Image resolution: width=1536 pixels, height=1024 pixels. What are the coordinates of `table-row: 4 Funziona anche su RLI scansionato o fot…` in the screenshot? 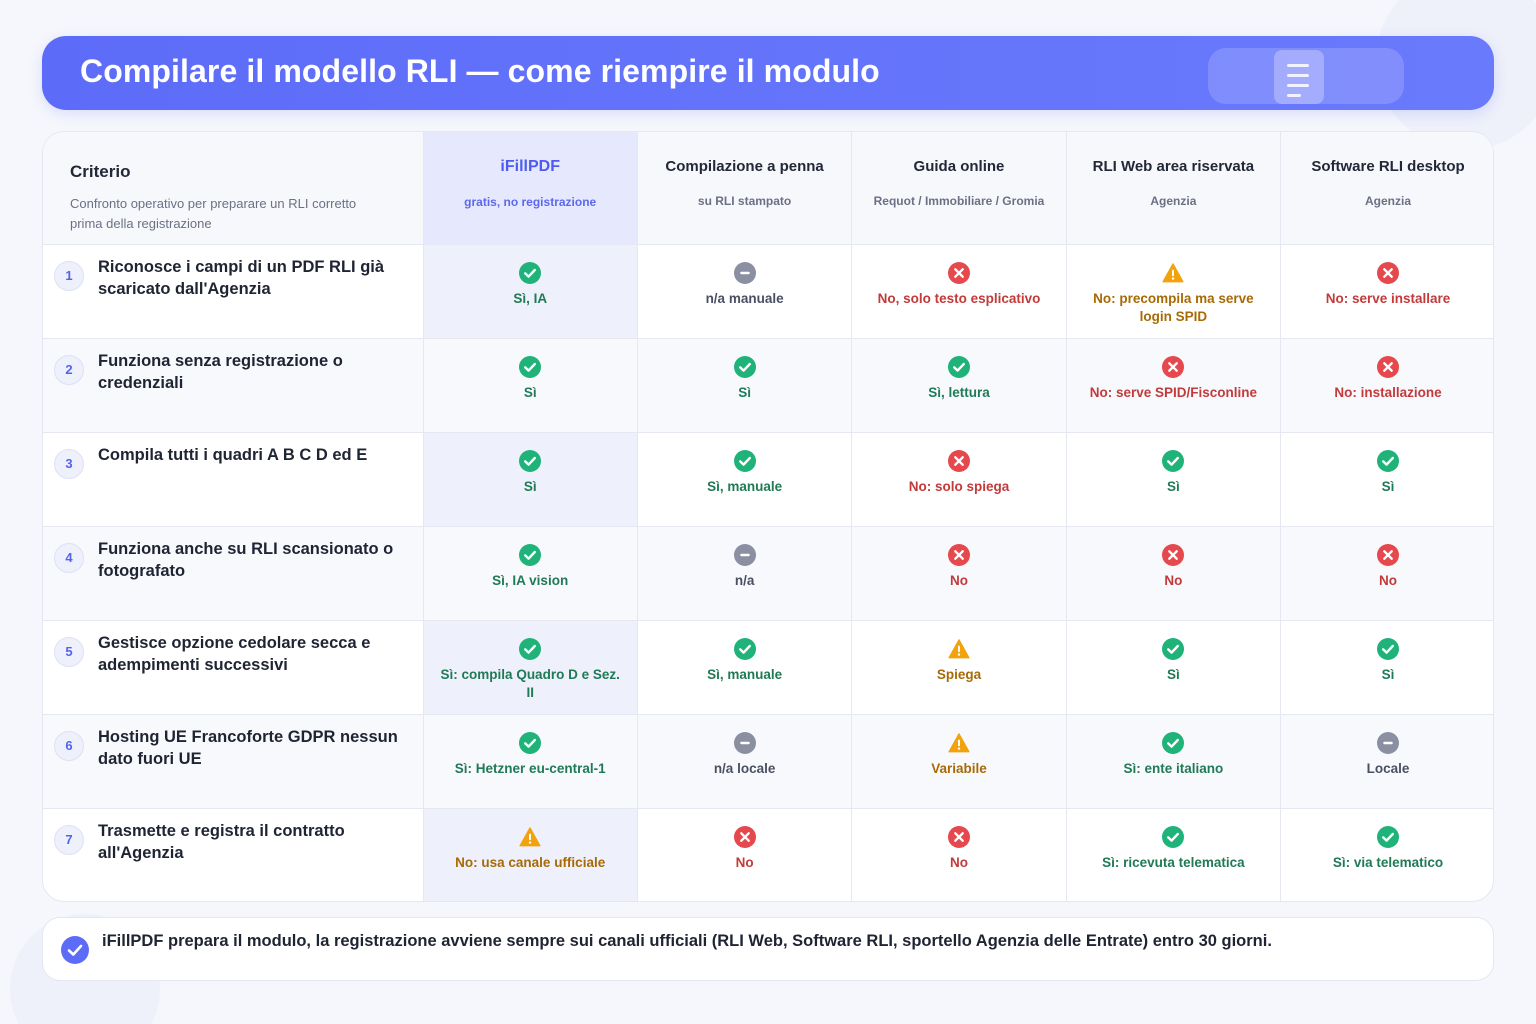 It's located at (768, 573).